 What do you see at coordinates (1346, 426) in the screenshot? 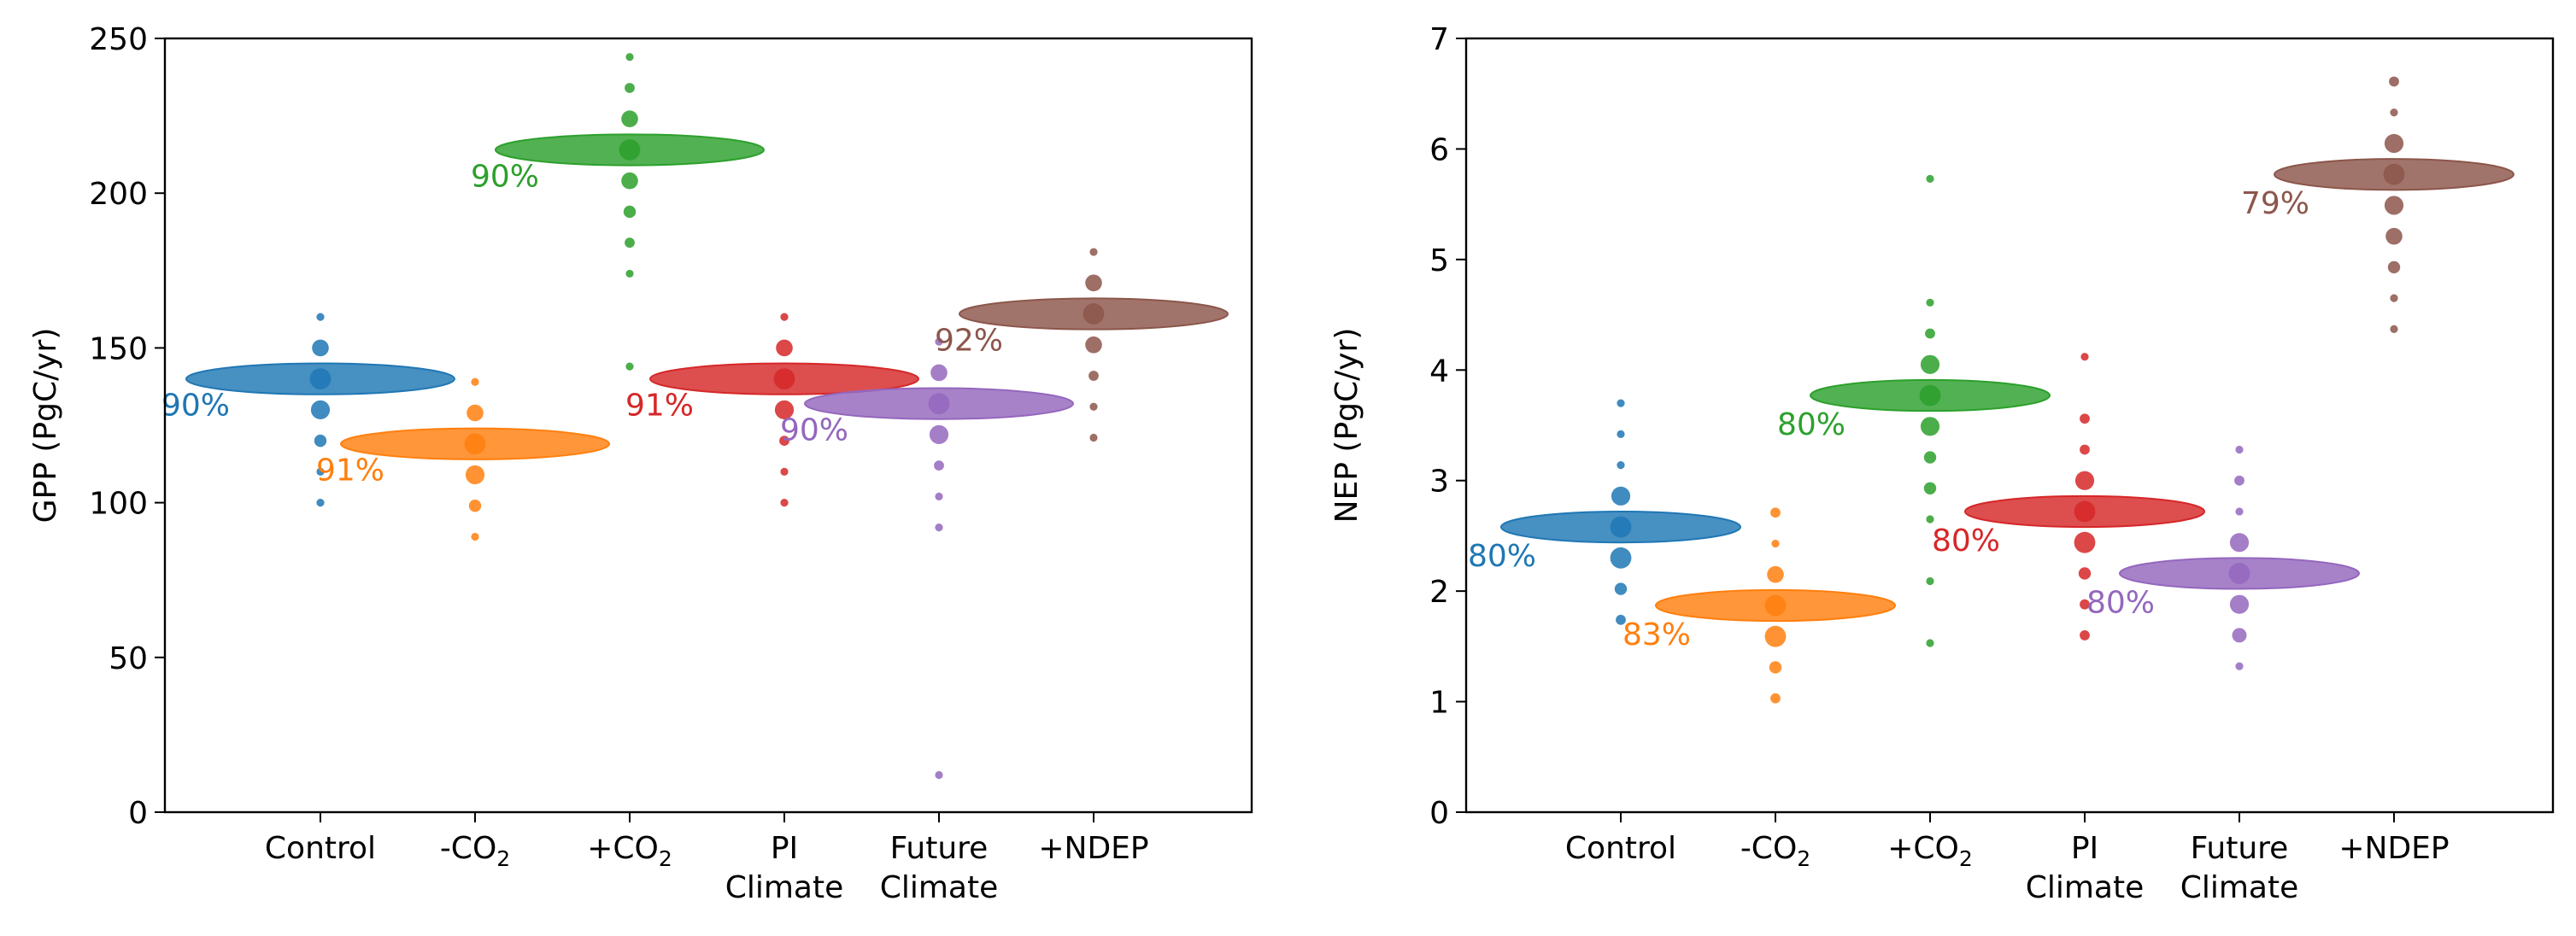
I see `y-axis-label: NEP (PgC/yr)` at bounding box center [1346, 426].